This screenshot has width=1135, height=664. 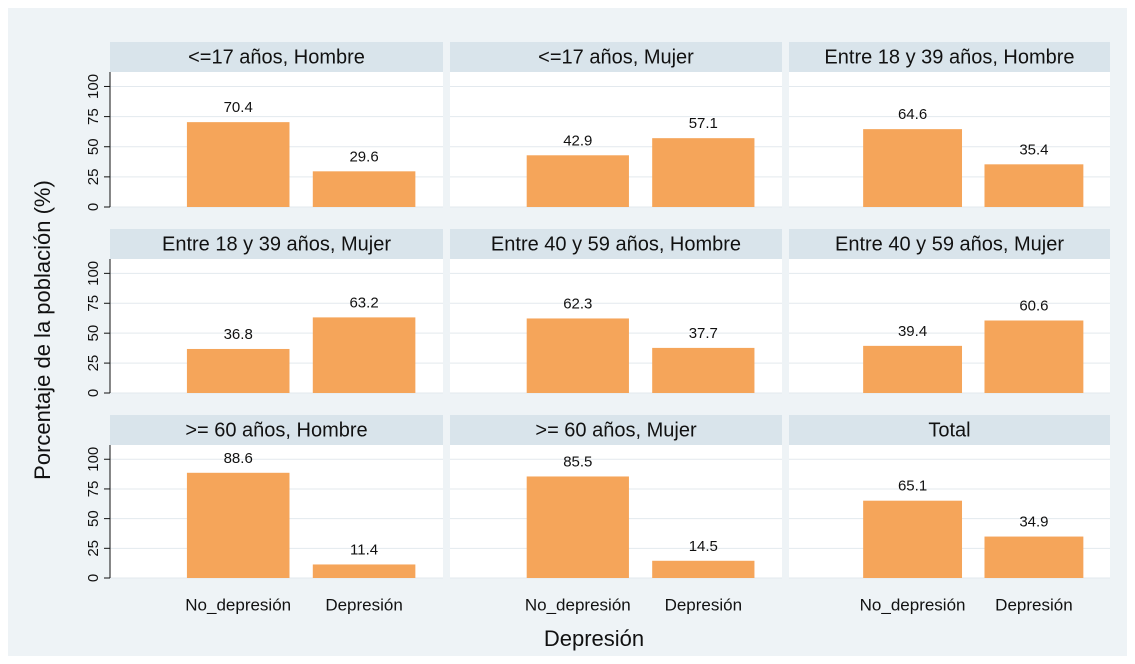 I want to click on value-label: 35.4, so click(x=1033, y=149).